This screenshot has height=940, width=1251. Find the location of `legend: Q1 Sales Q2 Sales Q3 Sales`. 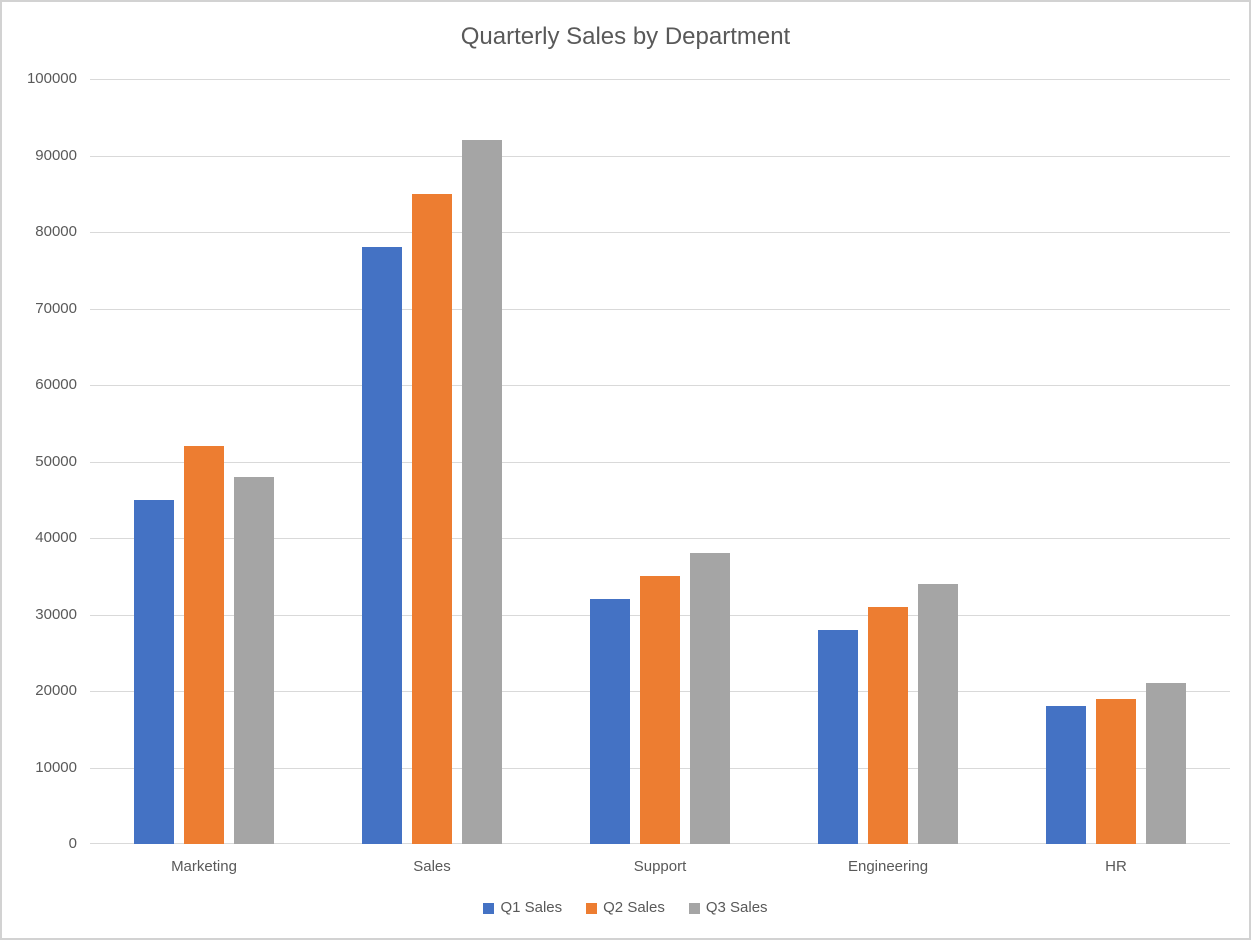

legend: Q1 Sales Q2 Sales Q3 Sales is located at coordinates (625, 908).